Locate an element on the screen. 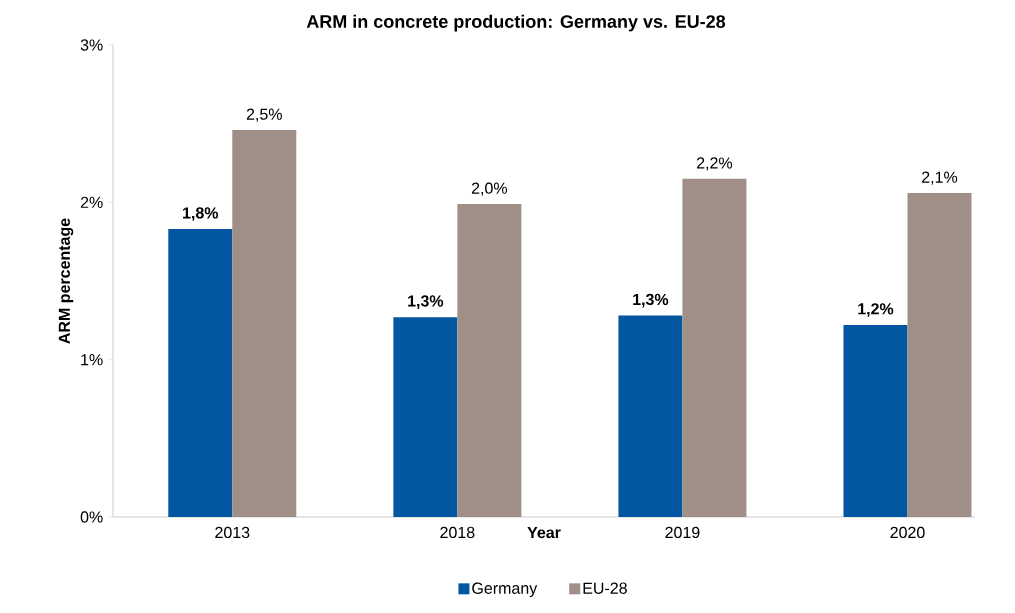  legend-label: Germany is located at coordinates (505, 590).